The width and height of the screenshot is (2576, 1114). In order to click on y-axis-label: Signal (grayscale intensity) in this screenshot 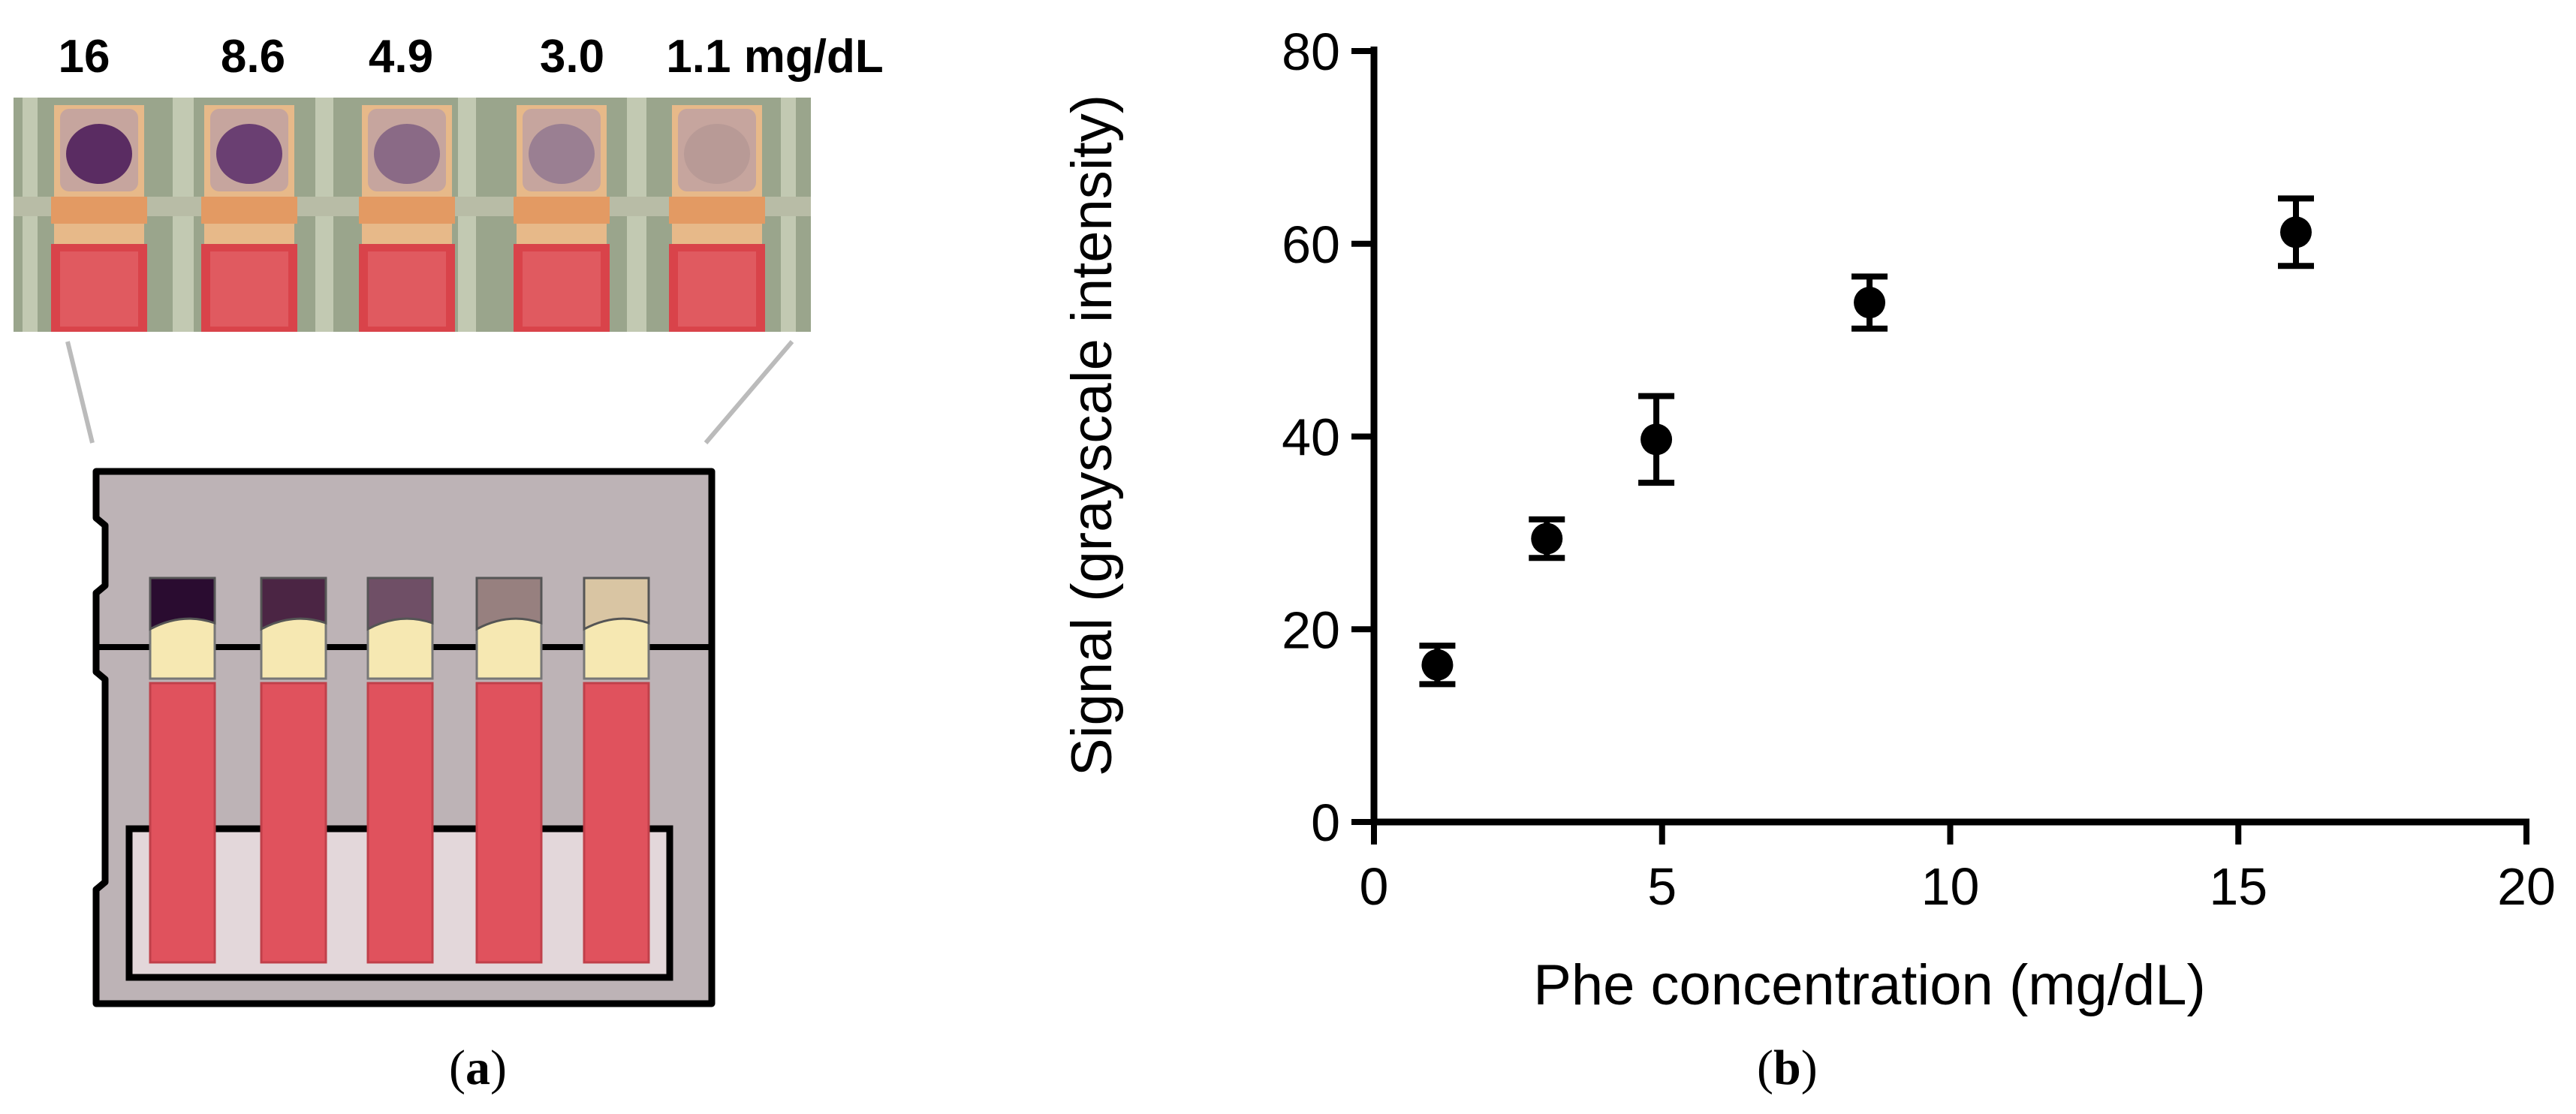, I will do `click(1092, 436)`.